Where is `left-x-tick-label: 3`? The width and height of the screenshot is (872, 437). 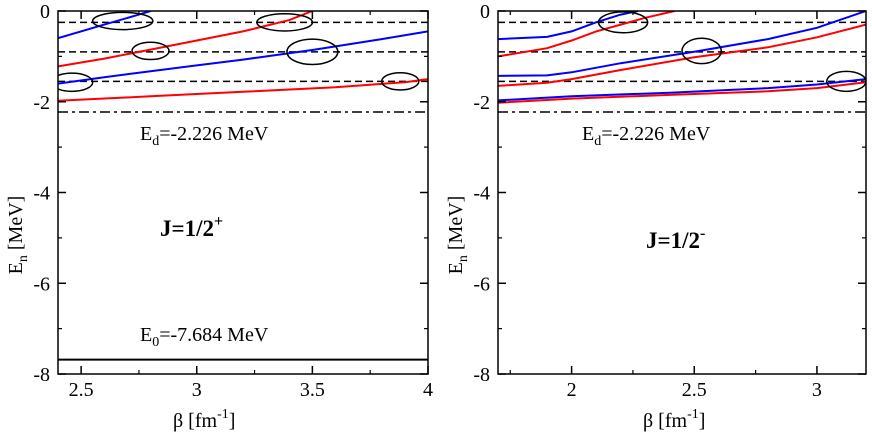
left-x-tick-label: 3 is located at coordinates (197, 390).